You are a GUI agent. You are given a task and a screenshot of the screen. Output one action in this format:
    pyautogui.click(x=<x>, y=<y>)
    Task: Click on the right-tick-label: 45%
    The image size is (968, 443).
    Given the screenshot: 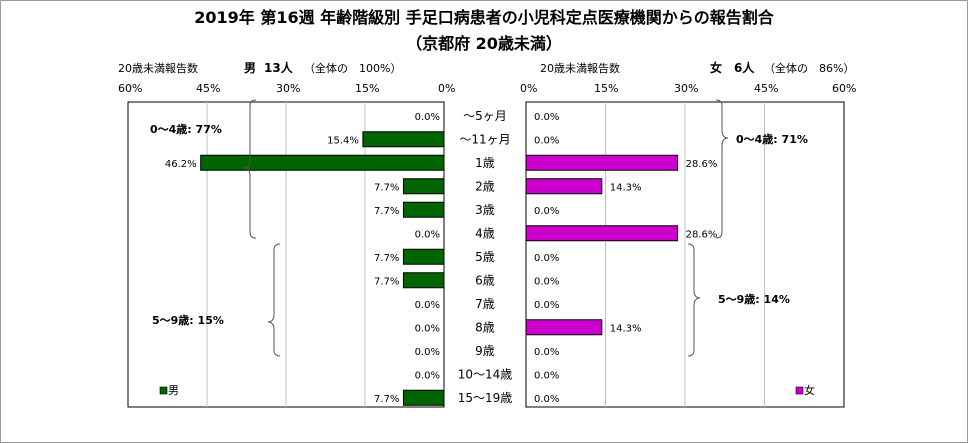 What is the action you would take?
    pyautogui.click(x=766, y=88)
    